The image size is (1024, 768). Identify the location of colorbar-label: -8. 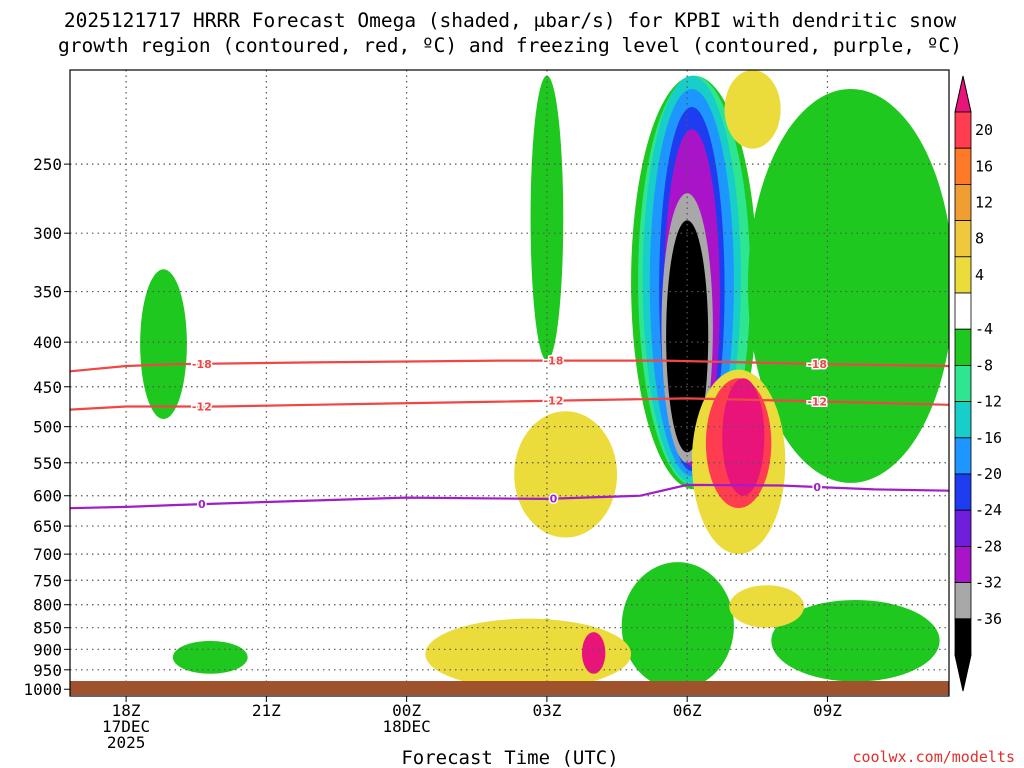
(984, 365).